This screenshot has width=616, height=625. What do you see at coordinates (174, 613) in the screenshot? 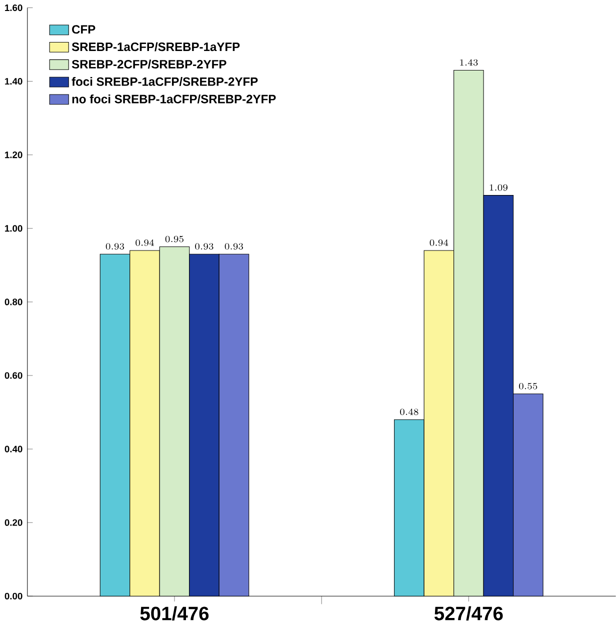
I see `x-tick-label: 501/476` at bounding box center [174, 613].